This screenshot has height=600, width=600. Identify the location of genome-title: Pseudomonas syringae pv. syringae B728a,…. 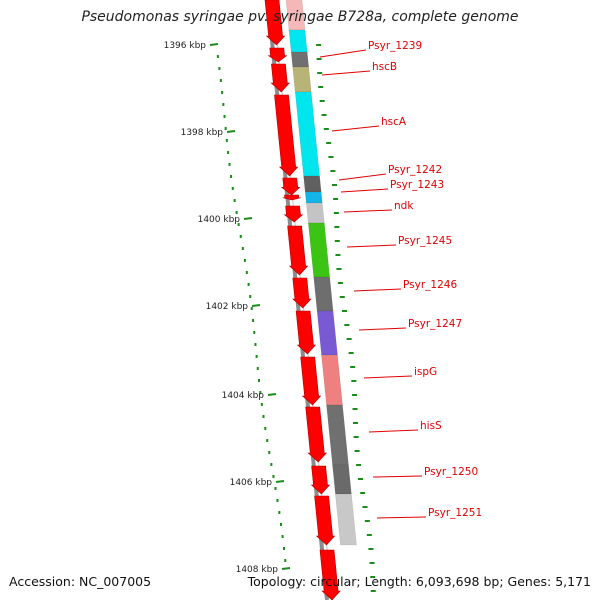
(300, 17).